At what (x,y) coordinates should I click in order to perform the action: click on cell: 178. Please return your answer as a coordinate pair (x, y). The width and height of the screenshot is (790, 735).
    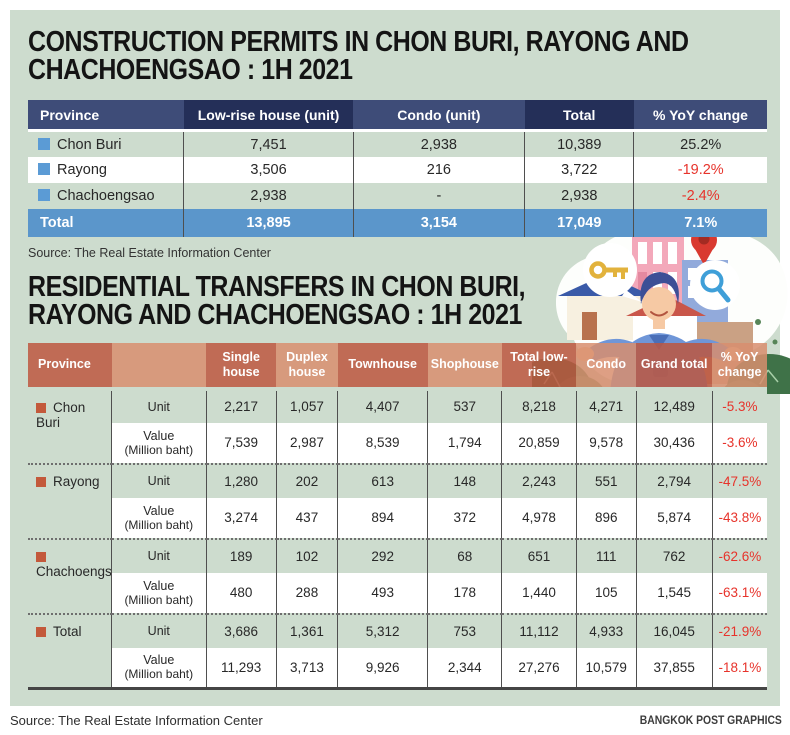
    Looking at the image, I should click on (465, 593).